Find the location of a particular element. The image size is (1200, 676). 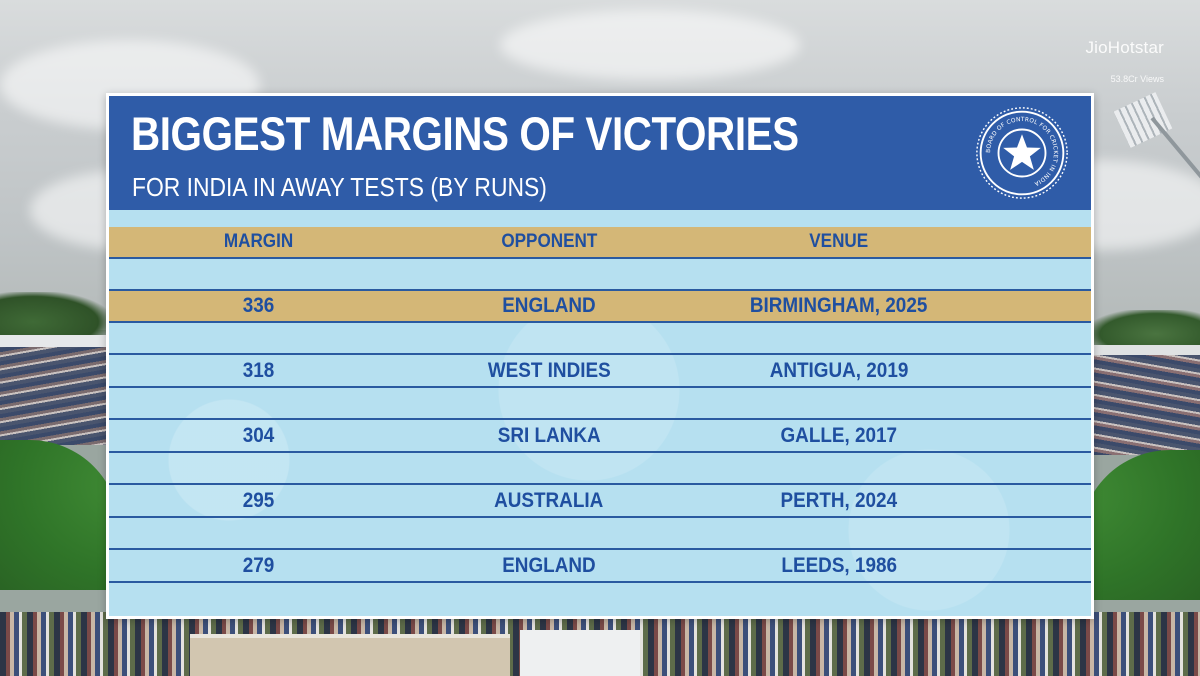

broadcaster-watermark: JioHotstar 53.8Cr Views is located at coordinates (1124, 61).